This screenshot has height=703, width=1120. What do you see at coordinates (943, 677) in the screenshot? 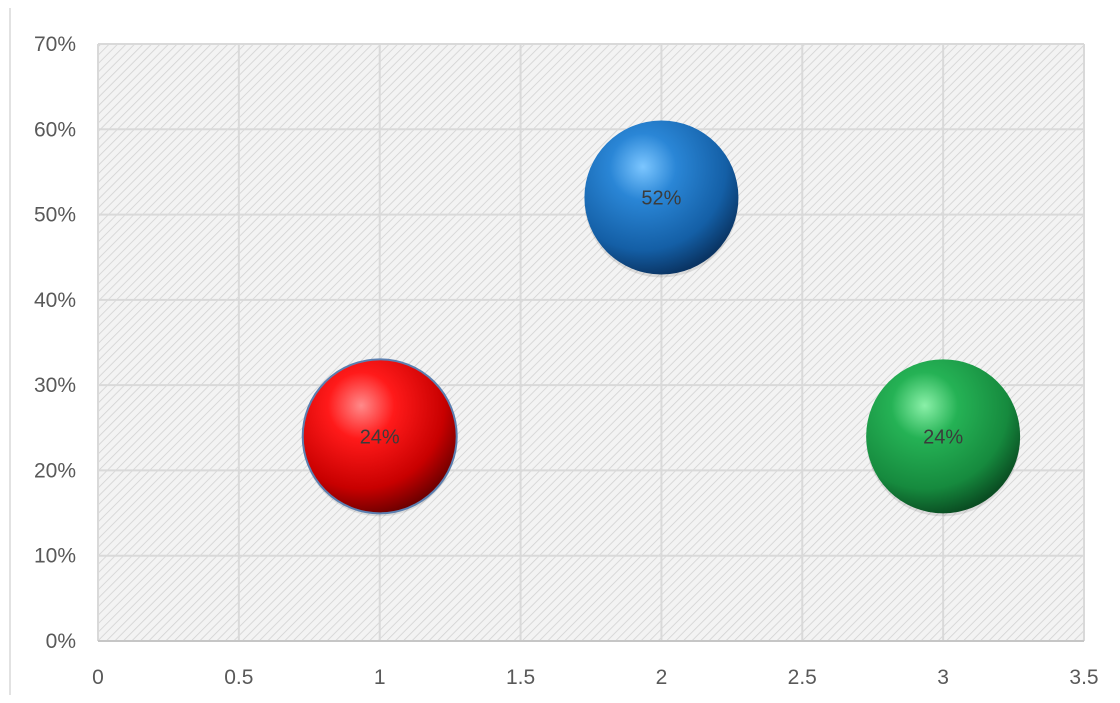
I see `x-tick-label: 3` at bounding box center [943, 677].